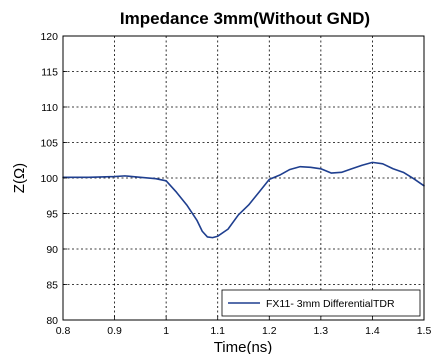 Image resolution: width=437 pixels, height=354 pixels. Describe the element at coordinates (245, 18) in the screenshot. I see `chart-title: Impedance 3mm(Without GND)` at that location.